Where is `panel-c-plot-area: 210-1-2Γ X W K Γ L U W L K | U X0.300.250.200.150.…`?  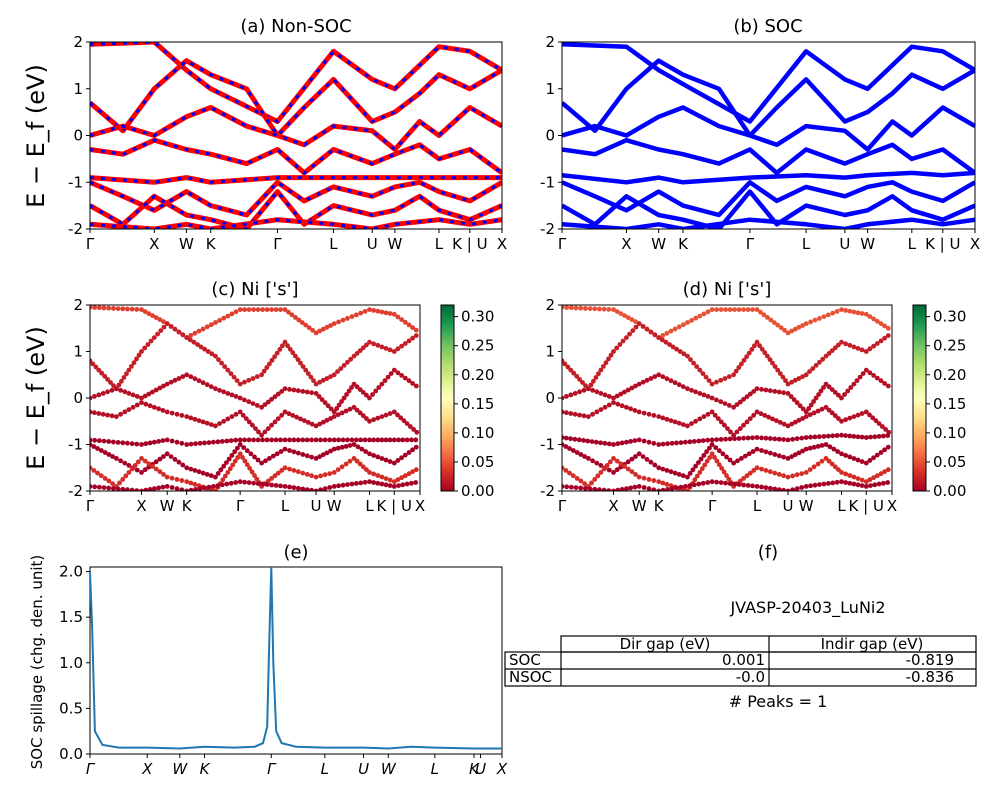 panel-c-plot-area: 210-1-2Γ X W K Γ L U W L K | U X0.300.250.200.150.… is located at coordinates (281, 405).